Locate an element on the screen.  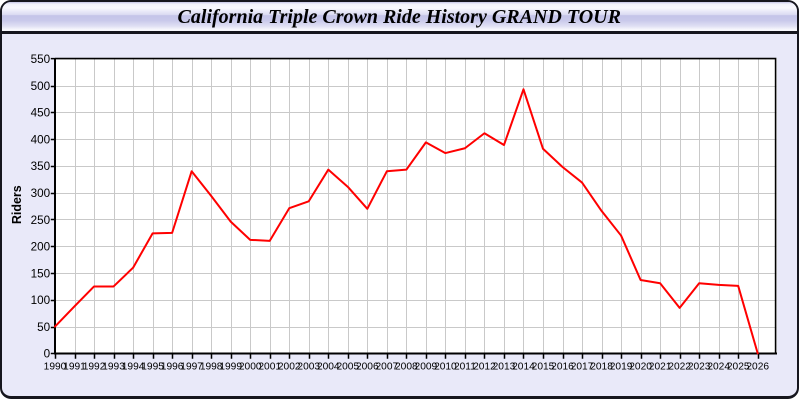
svg-text: 2004 is located at coordinates (328, 367).